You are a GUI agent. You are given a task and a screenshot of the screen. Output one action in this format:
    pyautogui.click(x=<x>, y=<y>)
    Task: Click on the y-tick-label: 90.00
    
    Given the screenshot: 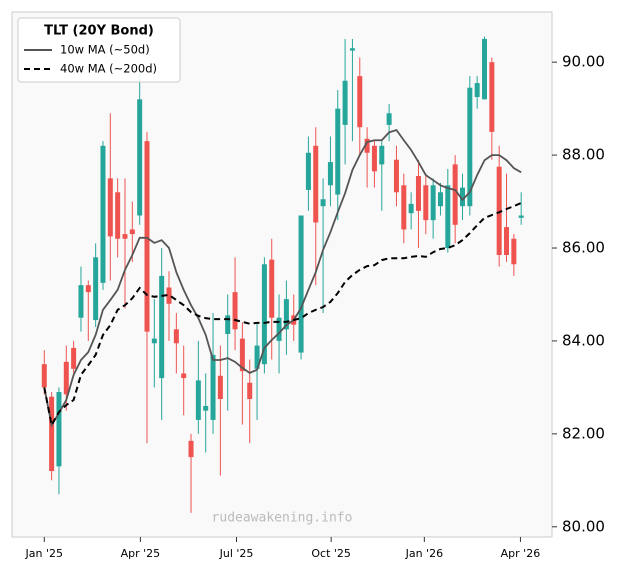 What is the action you would take?
    pyautogui.click(x=583, y=62)
    